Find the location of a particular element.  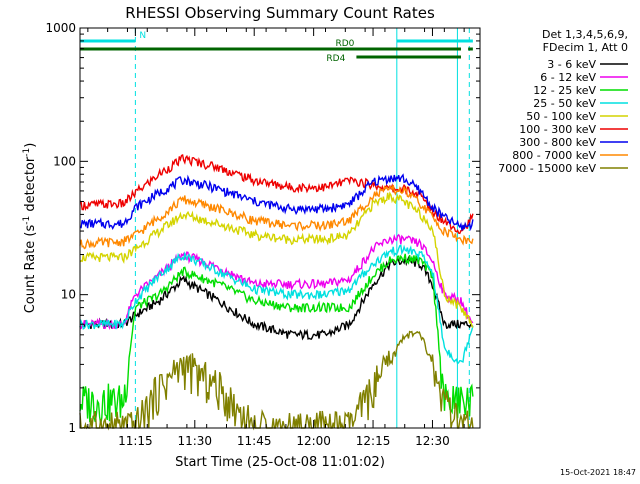

y-tick-label-4: 1000 is located at coordinates (60, 28).